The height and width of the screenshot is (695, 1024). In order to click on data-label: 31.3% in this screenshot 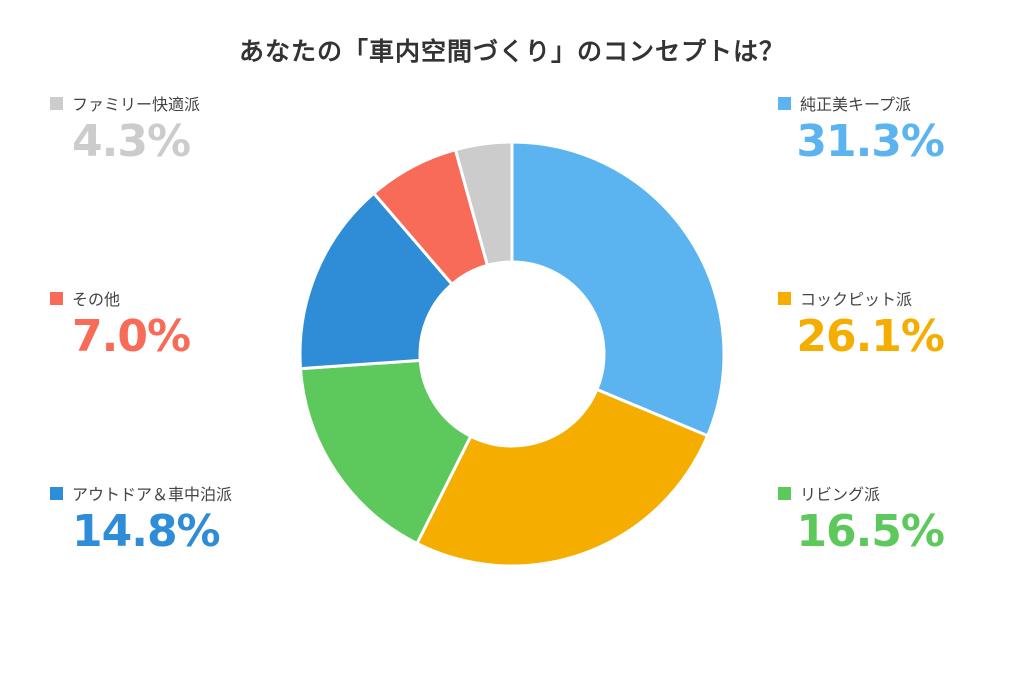, I will do `click(870, 141)`.